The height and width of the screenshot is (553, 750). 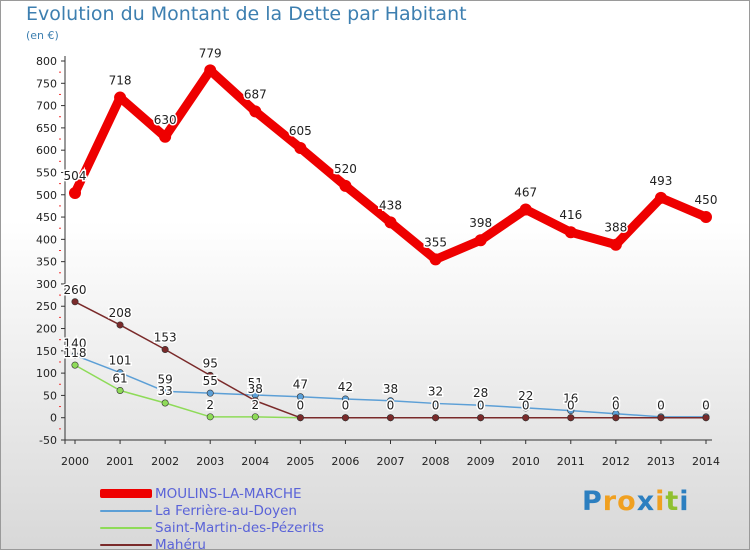 What do you see at coordinates (165, 461) in the screenshot?
I see `x-tick-label: 2002` at bounding box center [165, 461].